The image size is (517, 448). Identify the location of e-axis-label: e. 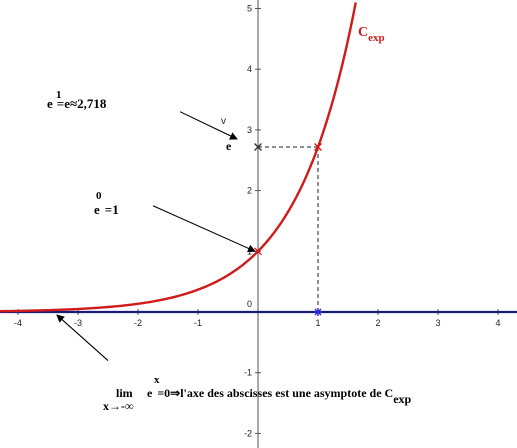
(229, 146).